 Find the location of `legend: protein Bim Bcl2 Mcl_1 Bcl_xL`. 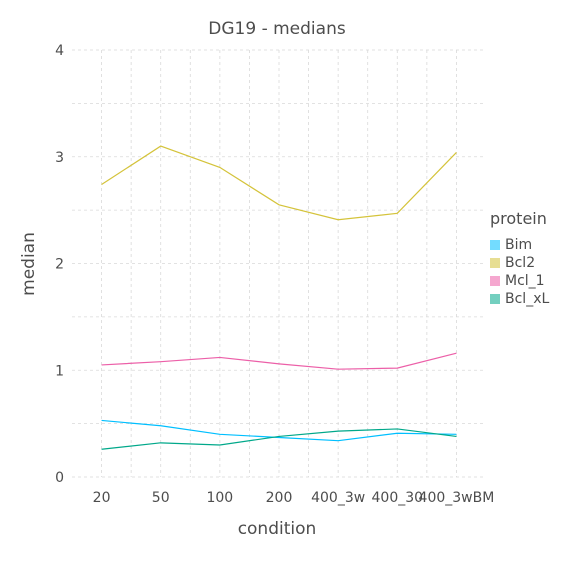

legend: protein Bim Bcl2 Mcl_1 Bcl_xL is located at coordinates (519, 258).